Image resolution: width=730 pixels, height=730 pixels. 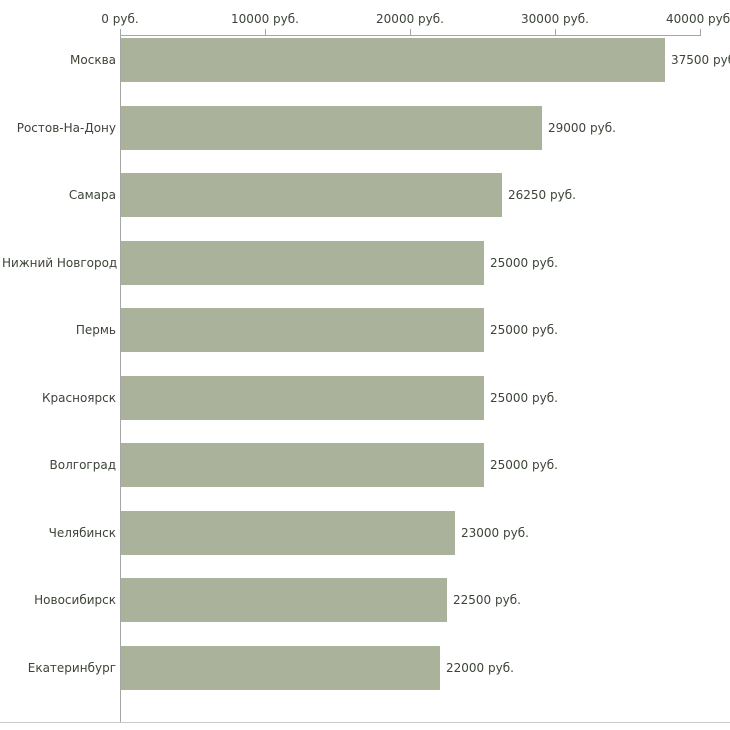 What do you see at coordinates (66, 127) in the screenshot?
I see `category-label: Ростов-На-Дону` at bounding box center [66, 127].